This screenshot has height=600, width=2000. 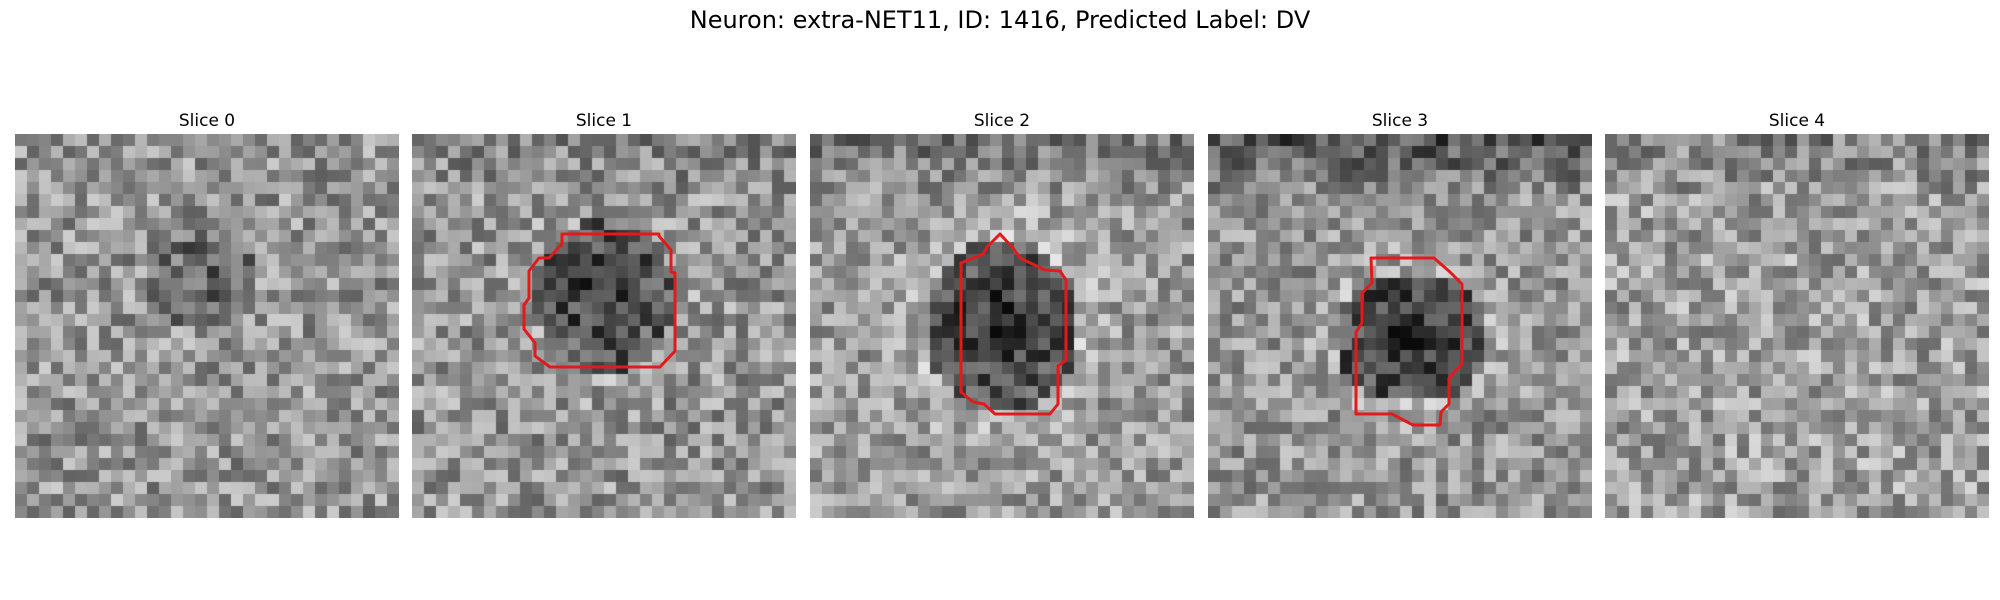 I want to click on slice-panel-3: Slice 3, so click(x=1400, y=313).